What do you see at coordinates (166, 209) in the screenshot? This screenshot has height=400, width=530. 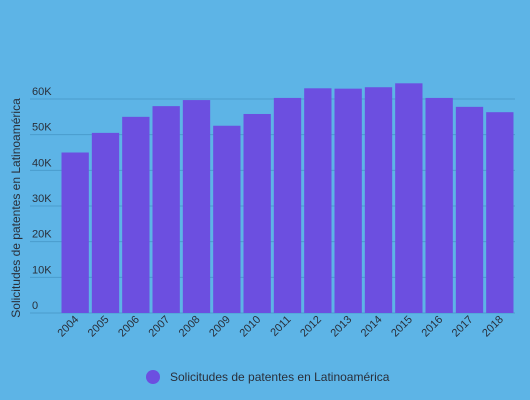 I see `bar-2007` at bounding box center [166, 209].